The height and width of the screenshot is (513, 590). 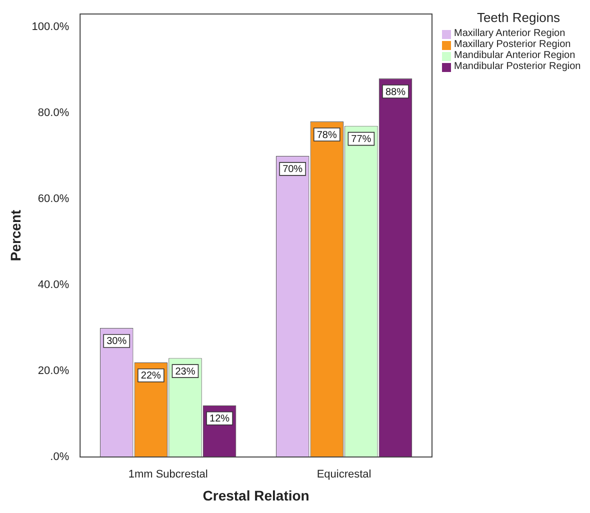 What do you see at coordinates (517, 66) in the screenshot?
I see `legend-label: Mandibular Posterior Region` at bounding box center [517, 66].